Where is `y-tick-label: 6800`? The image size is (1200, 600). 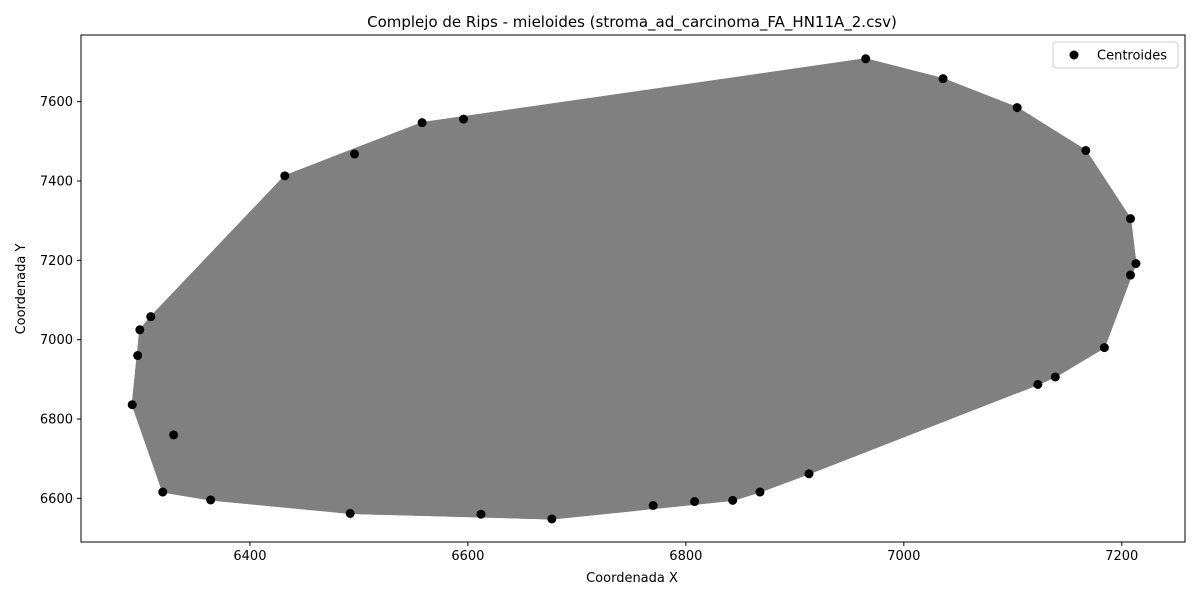 y-tick-label: 6800 is located at coordinates (56, 420).